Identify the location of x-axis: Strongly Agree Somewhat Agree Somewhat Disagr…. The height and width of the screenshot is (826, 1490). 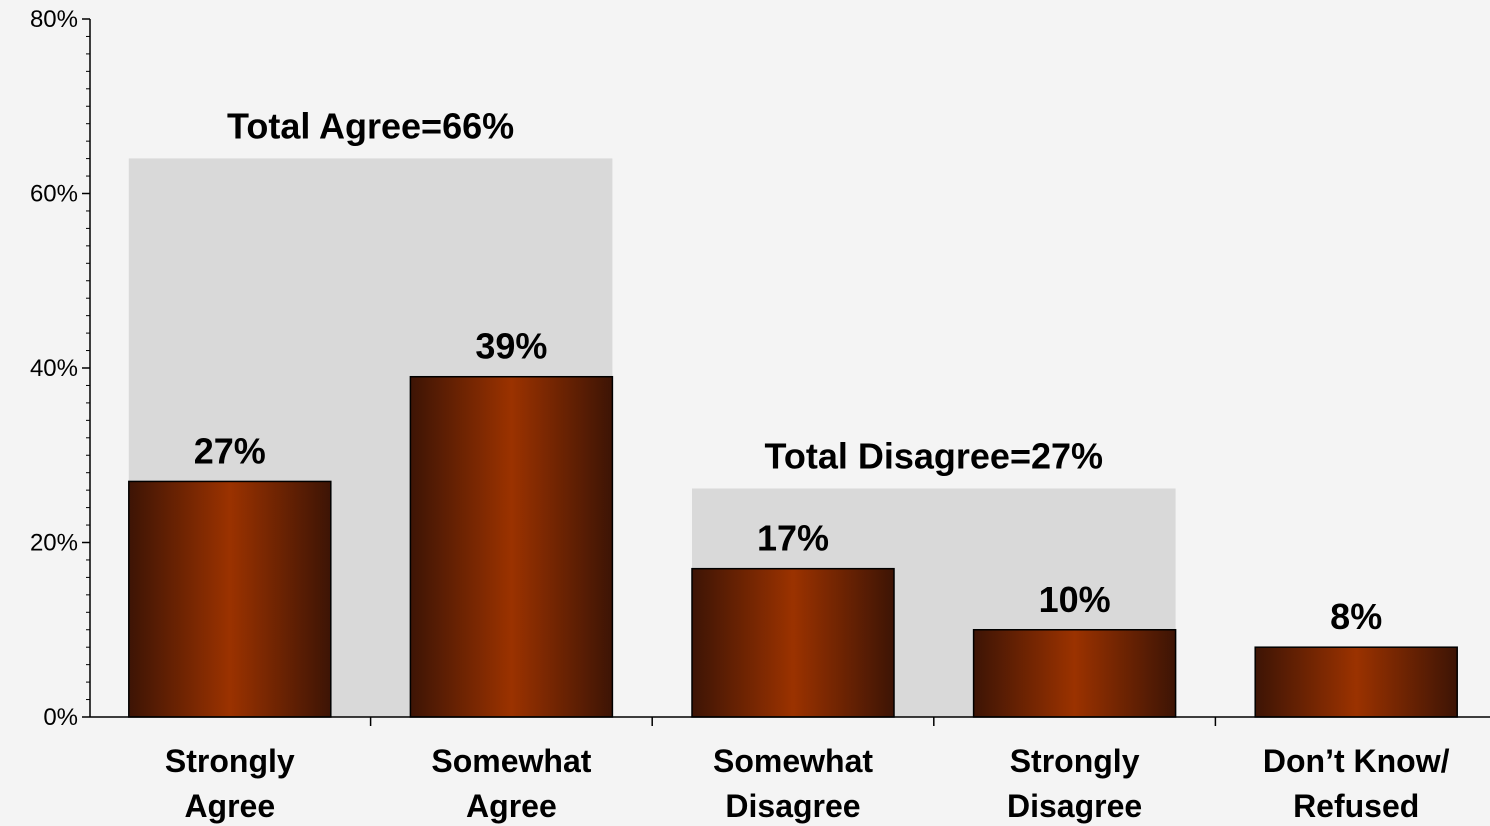
(790, 770).